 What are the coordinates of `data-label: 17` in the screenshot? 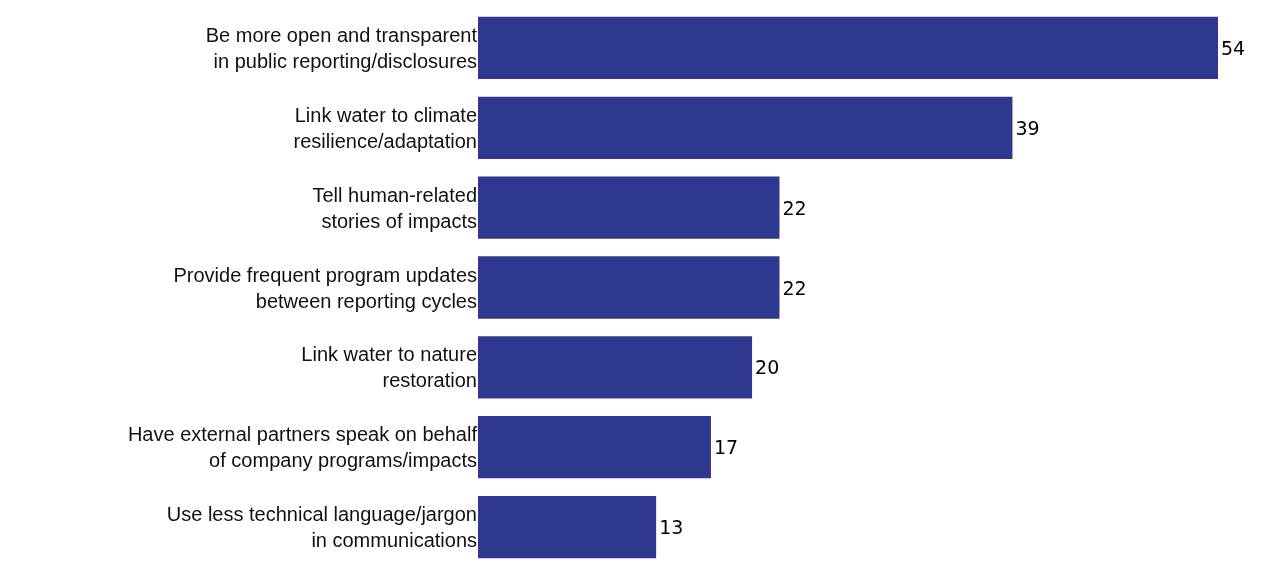 It's located at (726, 447).